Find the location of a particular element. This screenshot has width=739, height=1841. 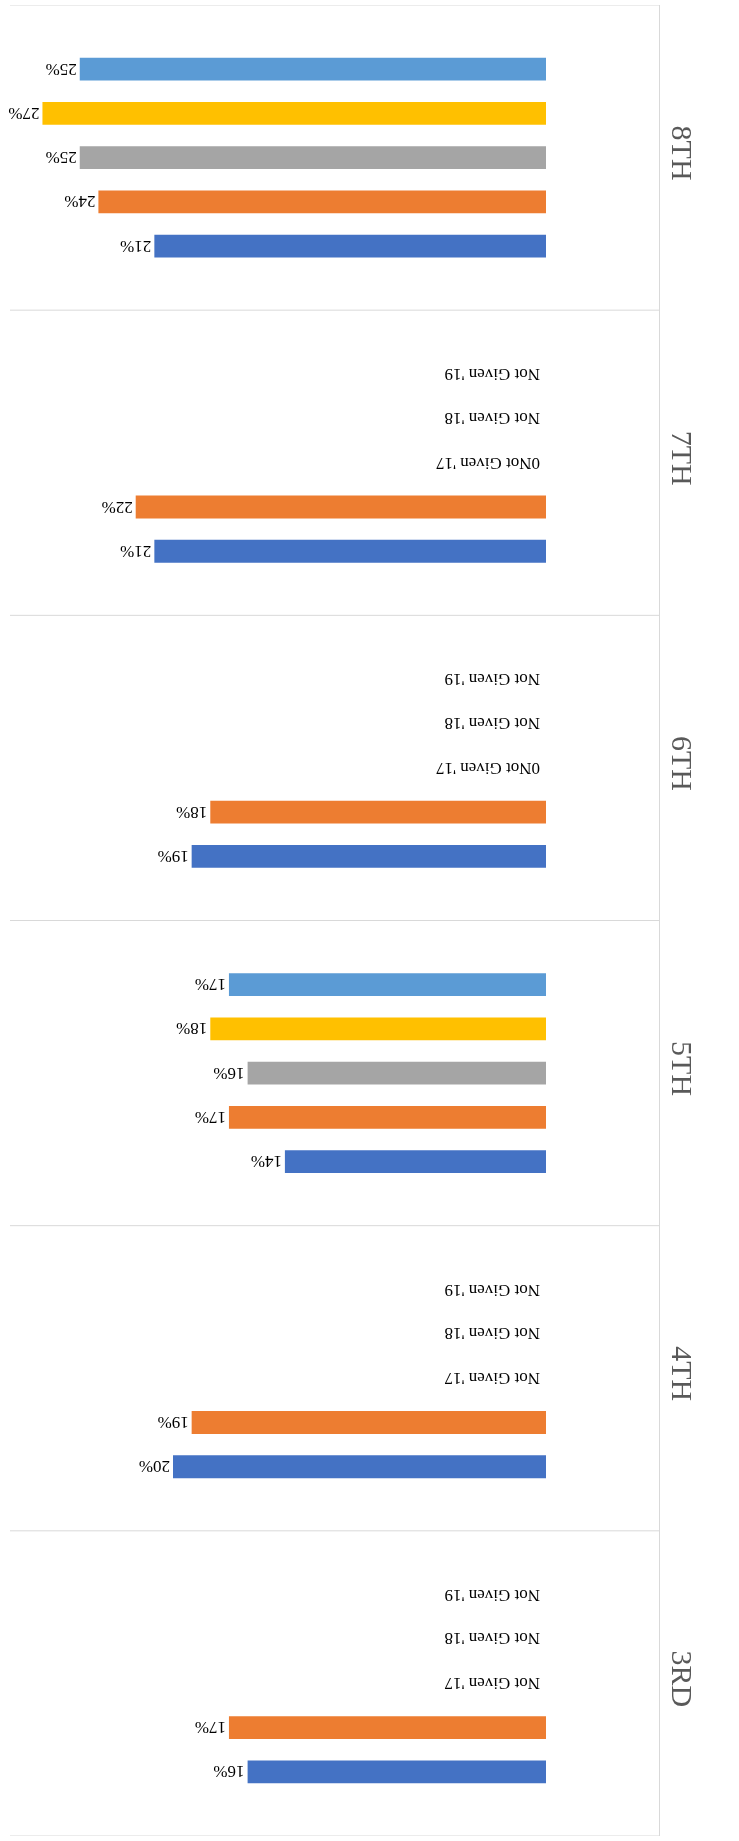

y-tick-label: 3RD is located at coordinates (682, 1679).